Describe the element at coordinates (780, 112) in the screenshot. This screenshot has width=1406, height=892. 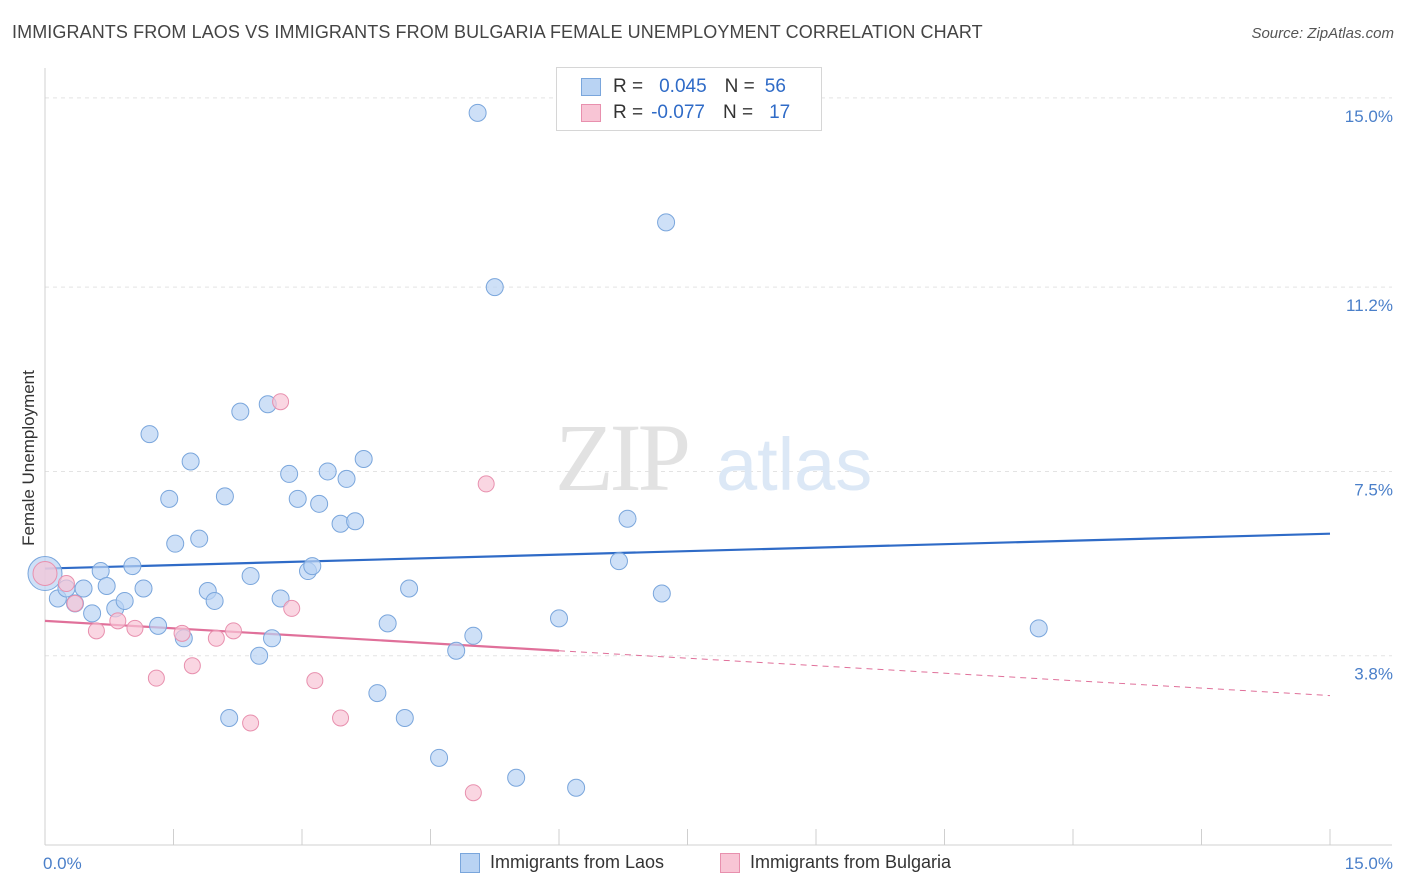
I see `bulgaria-n-value: 17` at that location.